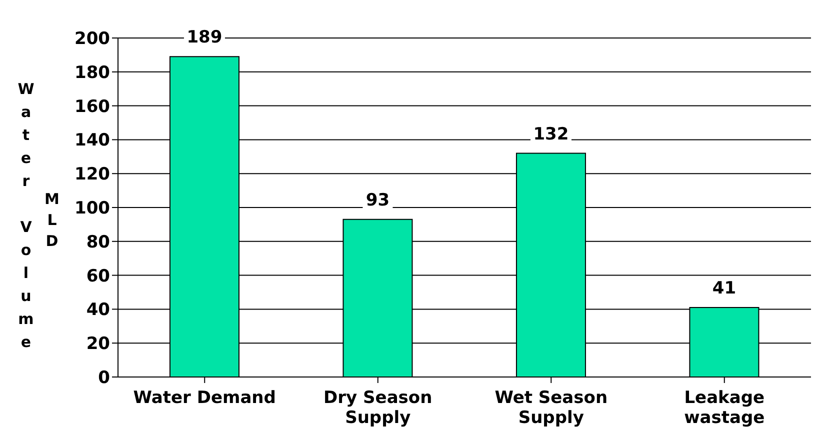 The image size is (839, 437). What do you see at coordinates (92, 72) in the screenshot?
I see `y-tick-label: 180` at bounding box center [92, 72].